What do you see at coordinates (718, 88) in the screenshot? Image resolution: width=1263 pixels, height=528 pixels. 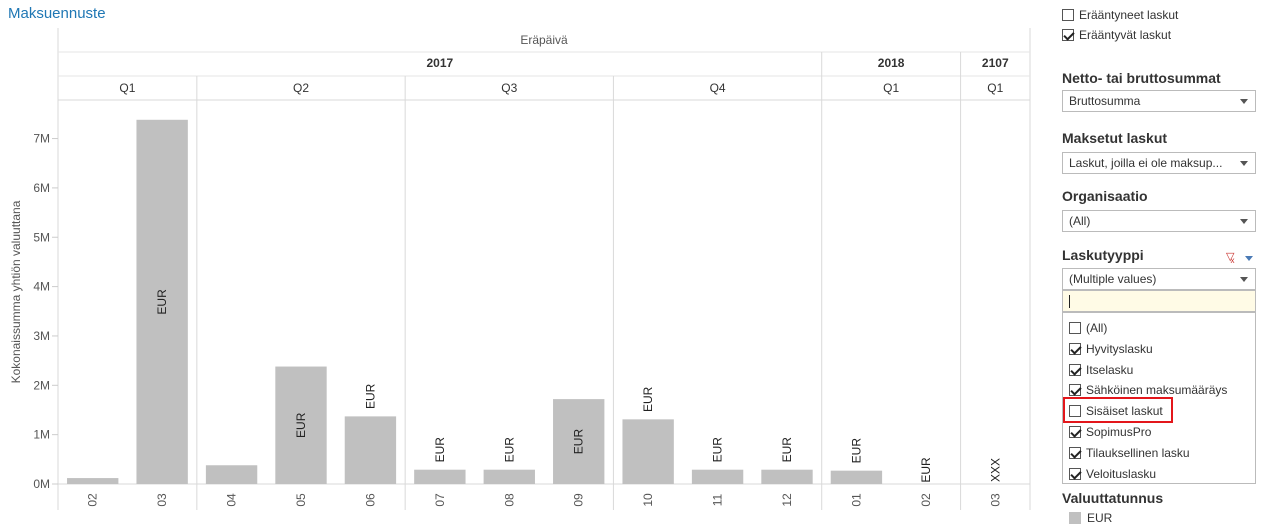 I see `quarter-label: Q4` at bounding box center [718, 88].